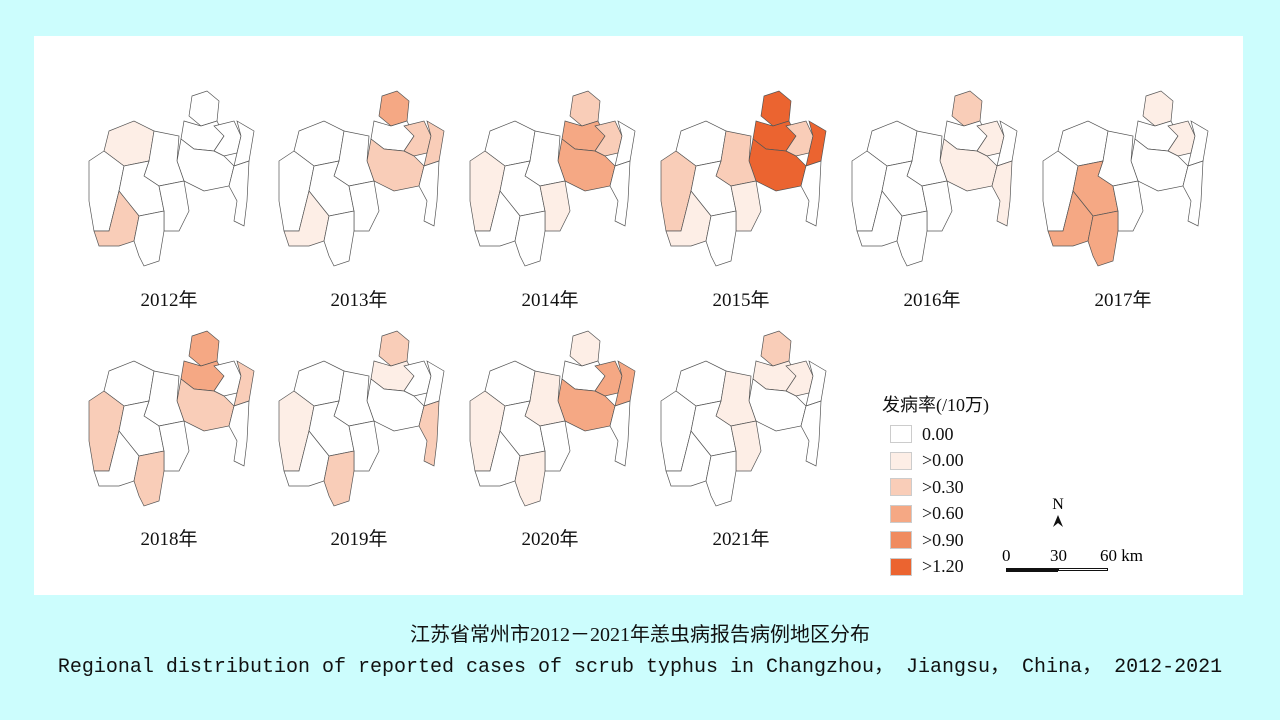 This screenshot has width=1280, height=720. I want to click on north-label: N, so click(1058, 504).